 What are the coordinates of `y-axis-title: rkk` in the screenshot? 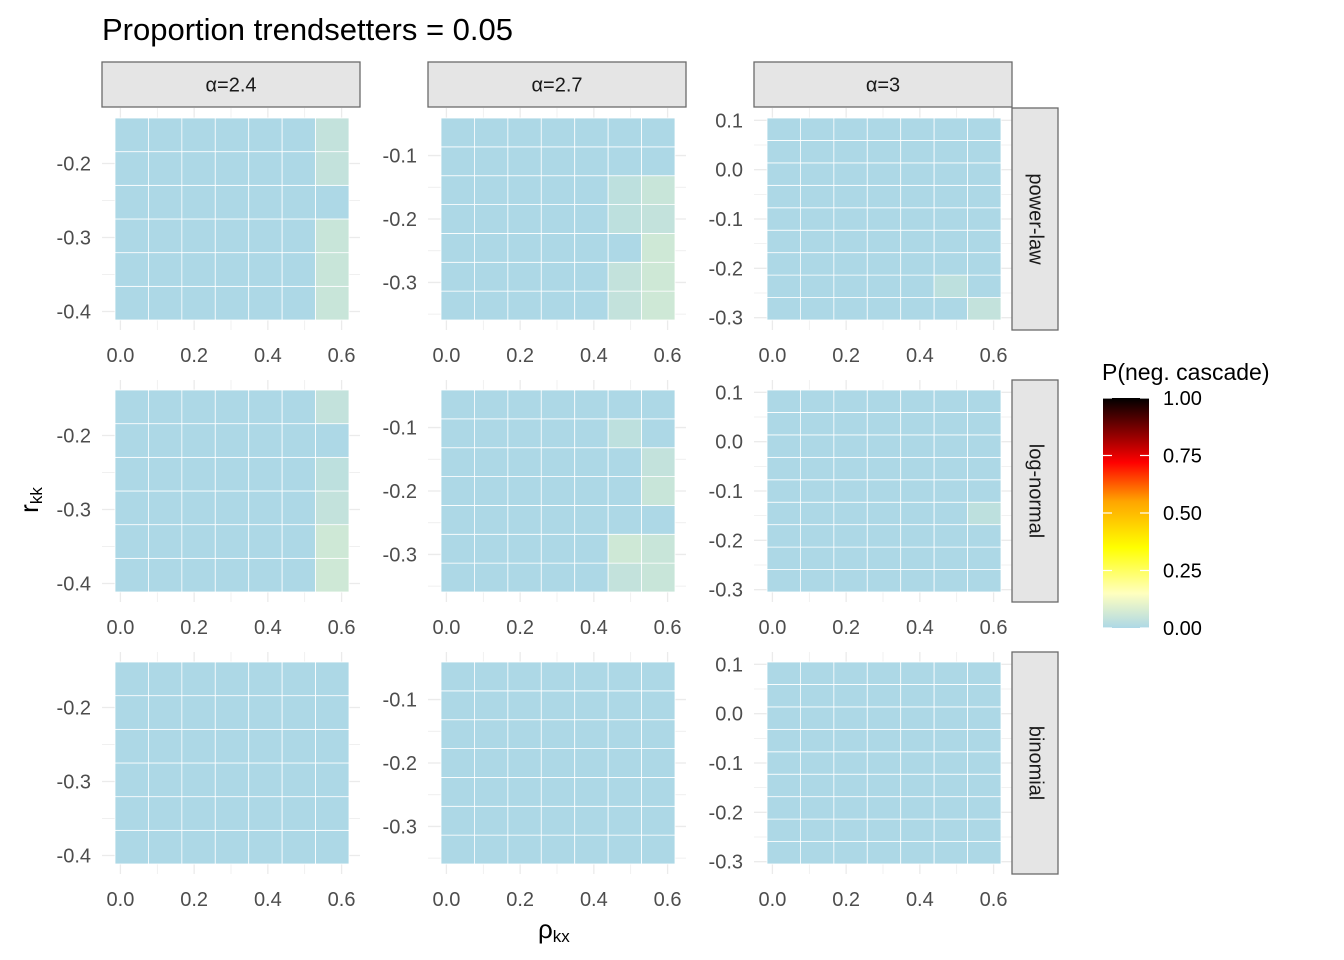 It's located at (30, 500).